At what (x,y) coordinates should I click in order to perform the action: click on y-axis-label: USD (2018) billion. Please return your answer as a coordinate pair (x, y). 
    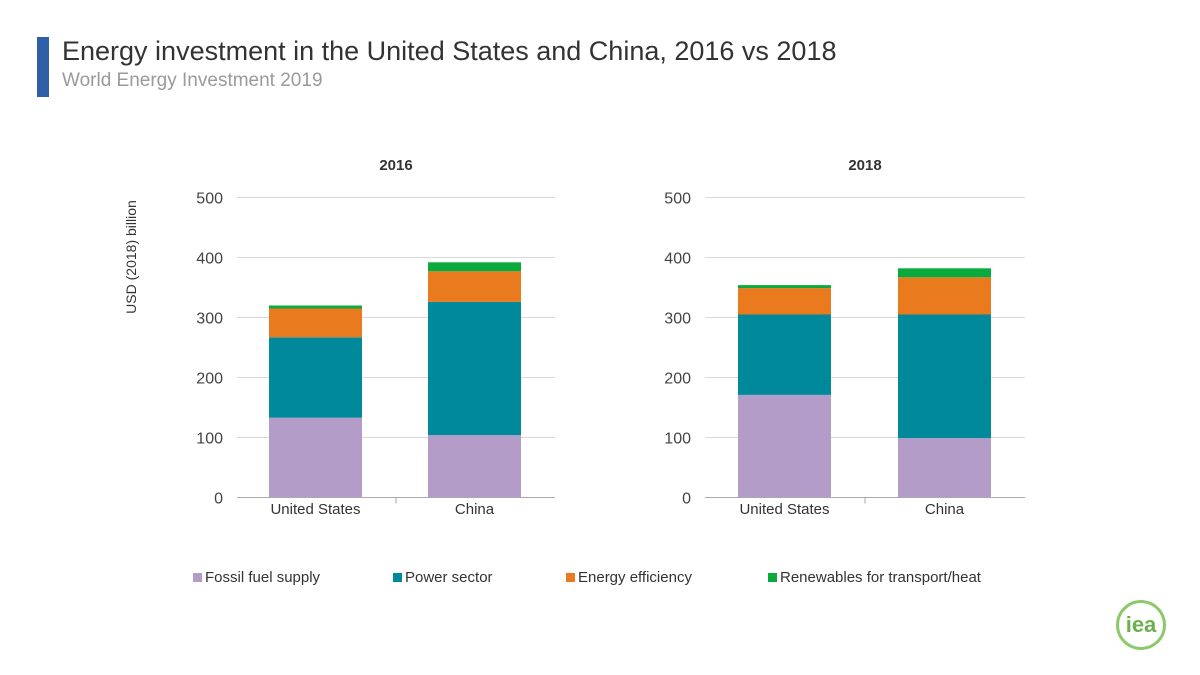
    Looking at the image, I should click on (131, 257).